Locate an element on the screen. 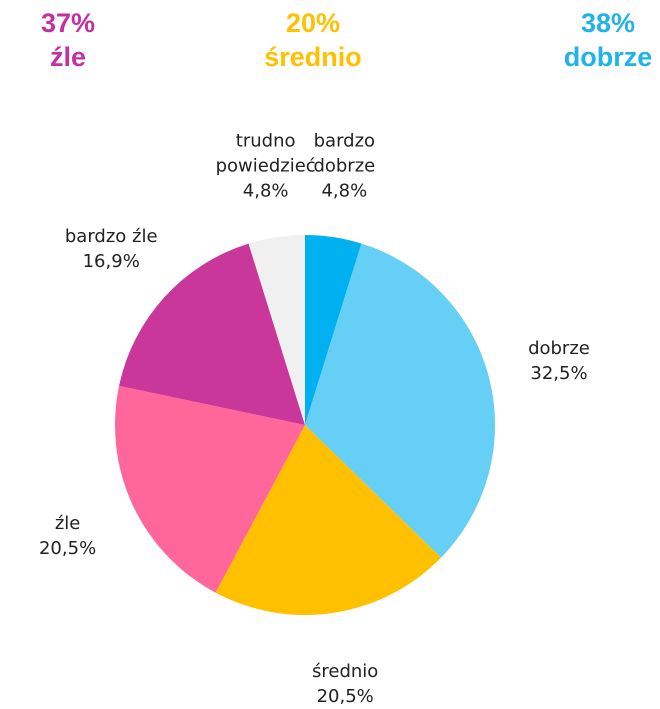 Image resolution: width=660 pixels, height=709 pixels. slice-label: trudno powiedzieć 4,8% is located at coordinates (266, 165).